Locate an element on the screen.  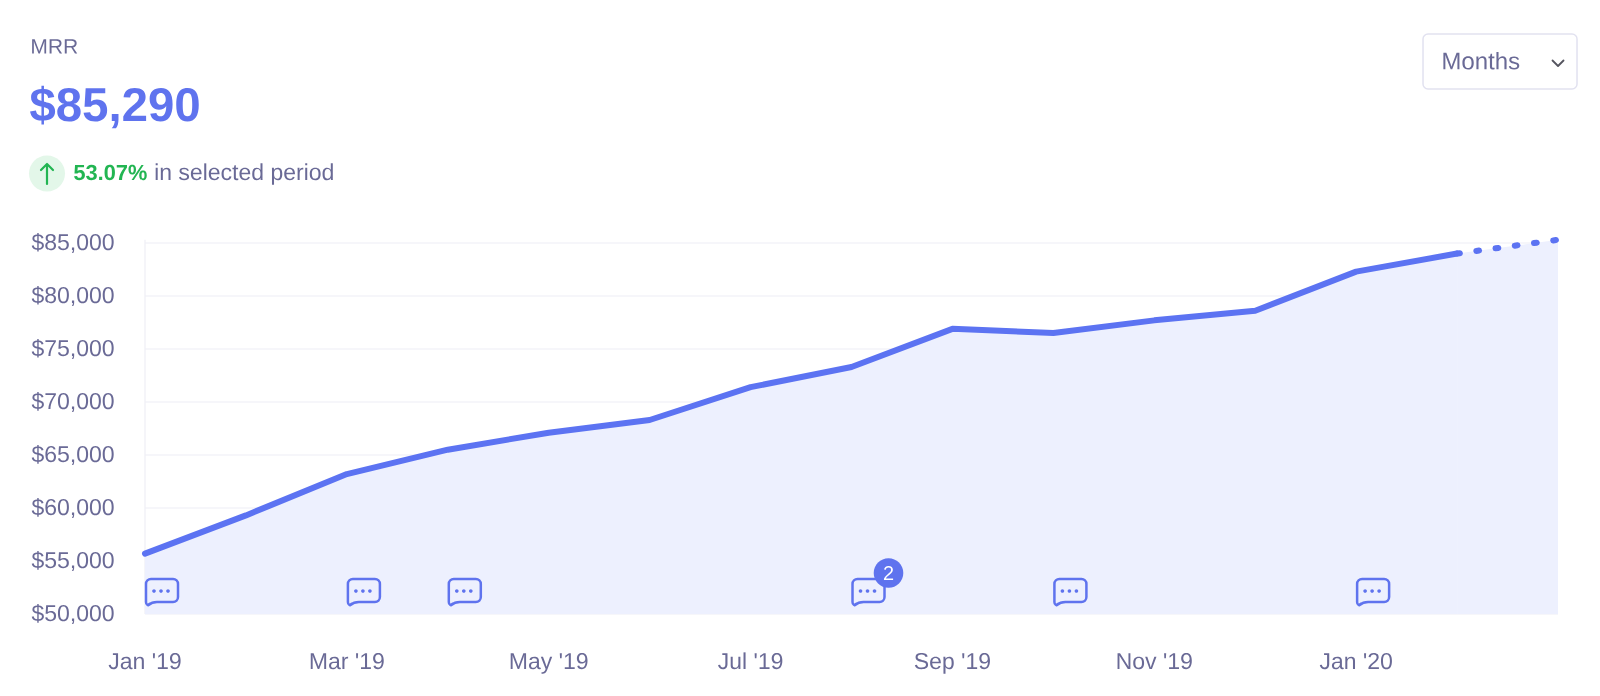
chart-subtitle: $85,290 is located at coordinates (114, 107).